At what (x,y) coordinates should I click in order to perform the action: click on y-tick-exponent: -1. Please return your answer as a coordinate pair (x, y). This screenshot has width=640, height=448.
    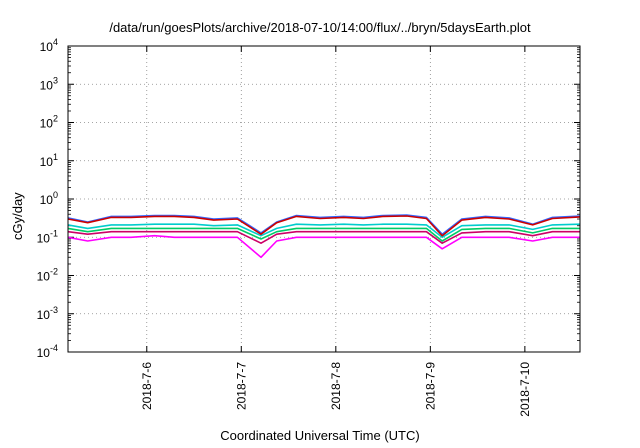
    Looking at the image, I should click on (54, 233).